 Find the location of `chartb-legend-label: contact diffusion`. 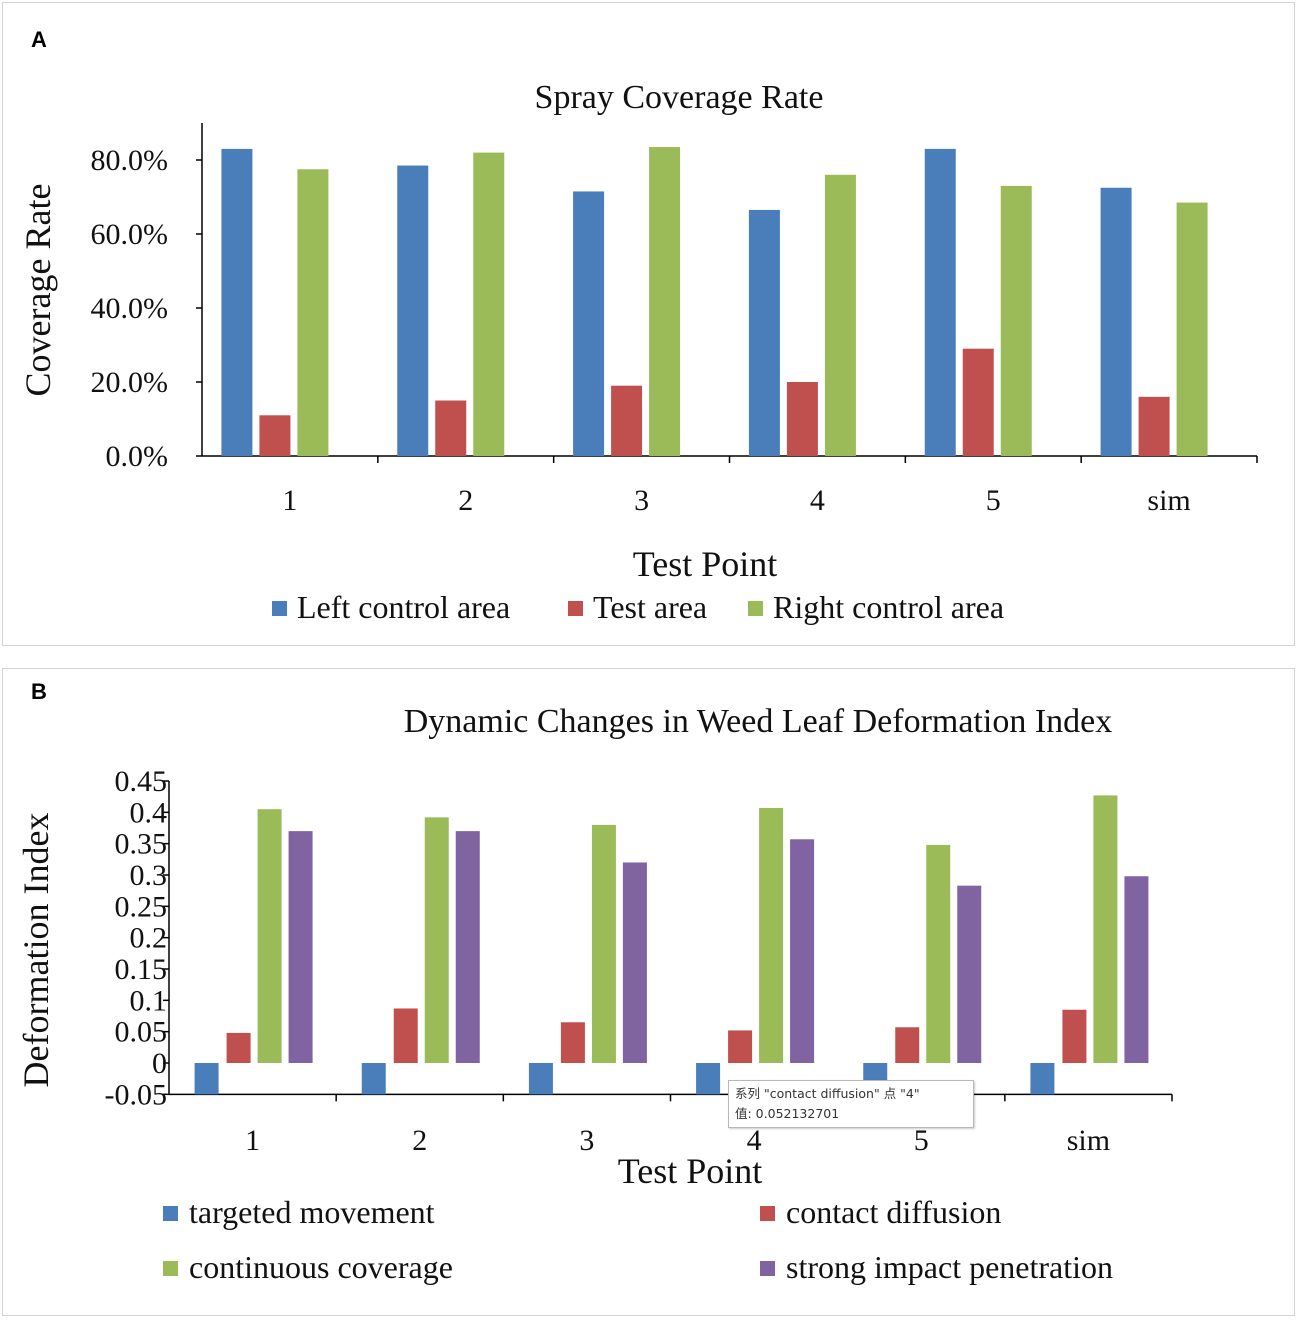

chartb-legend-label: contact diffusion is located at coordinates (893, 1212).